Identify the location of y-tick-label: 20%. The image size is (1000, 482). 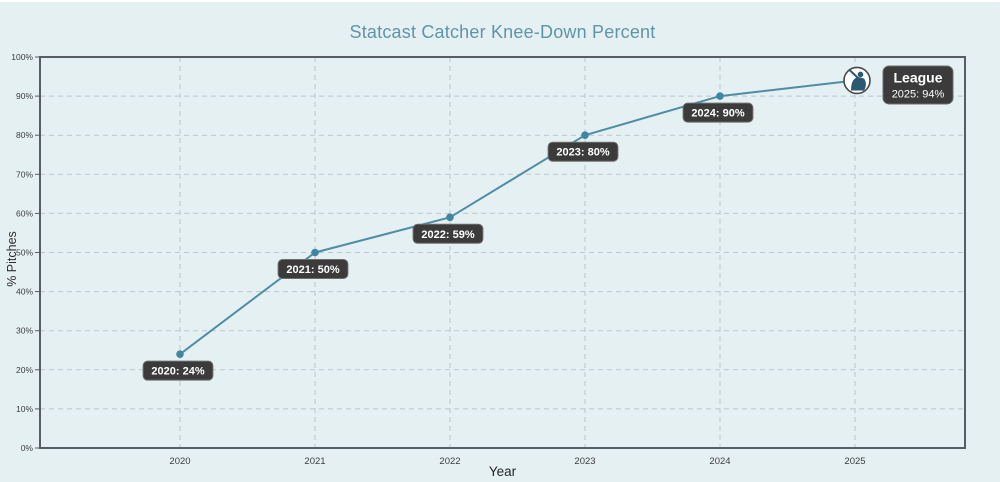
(24, 370).